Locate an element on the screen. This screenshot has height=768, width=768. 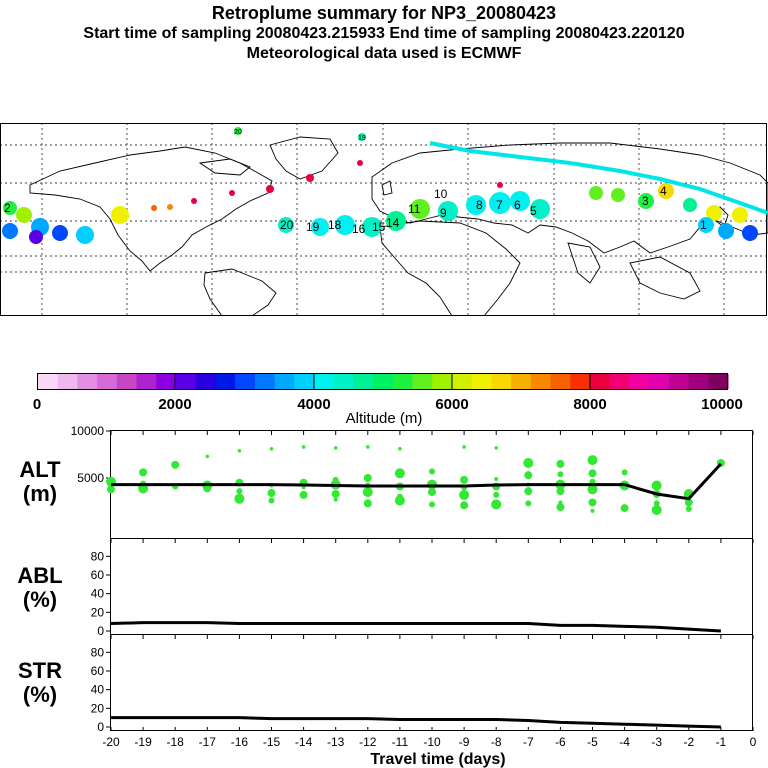
x-tick-label: -12 is located at coordinates (368, 742).